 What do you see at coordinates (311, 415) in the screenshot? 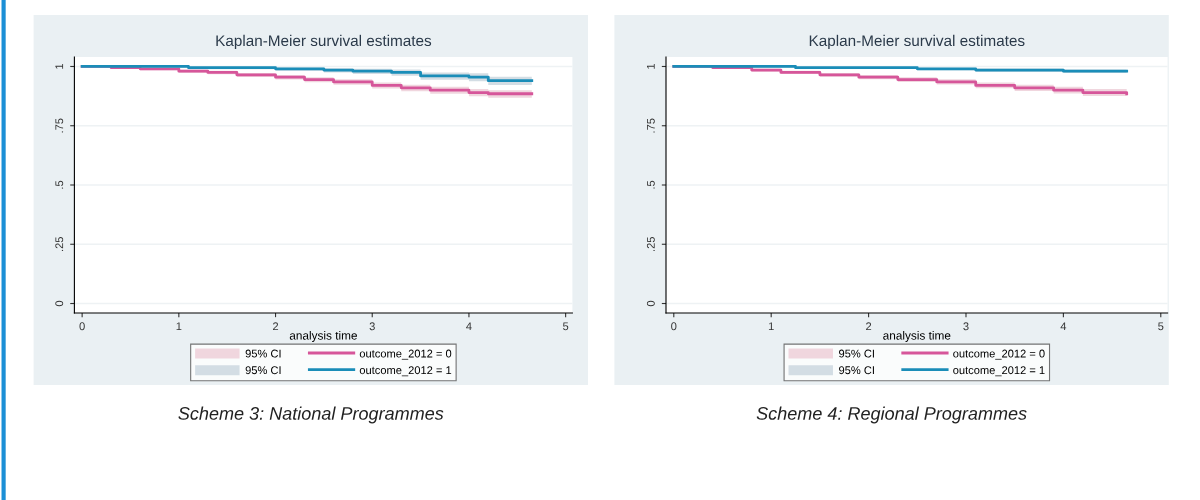
I see `text: Scheme 3: National Programmes` at bounding box center [311, 415].